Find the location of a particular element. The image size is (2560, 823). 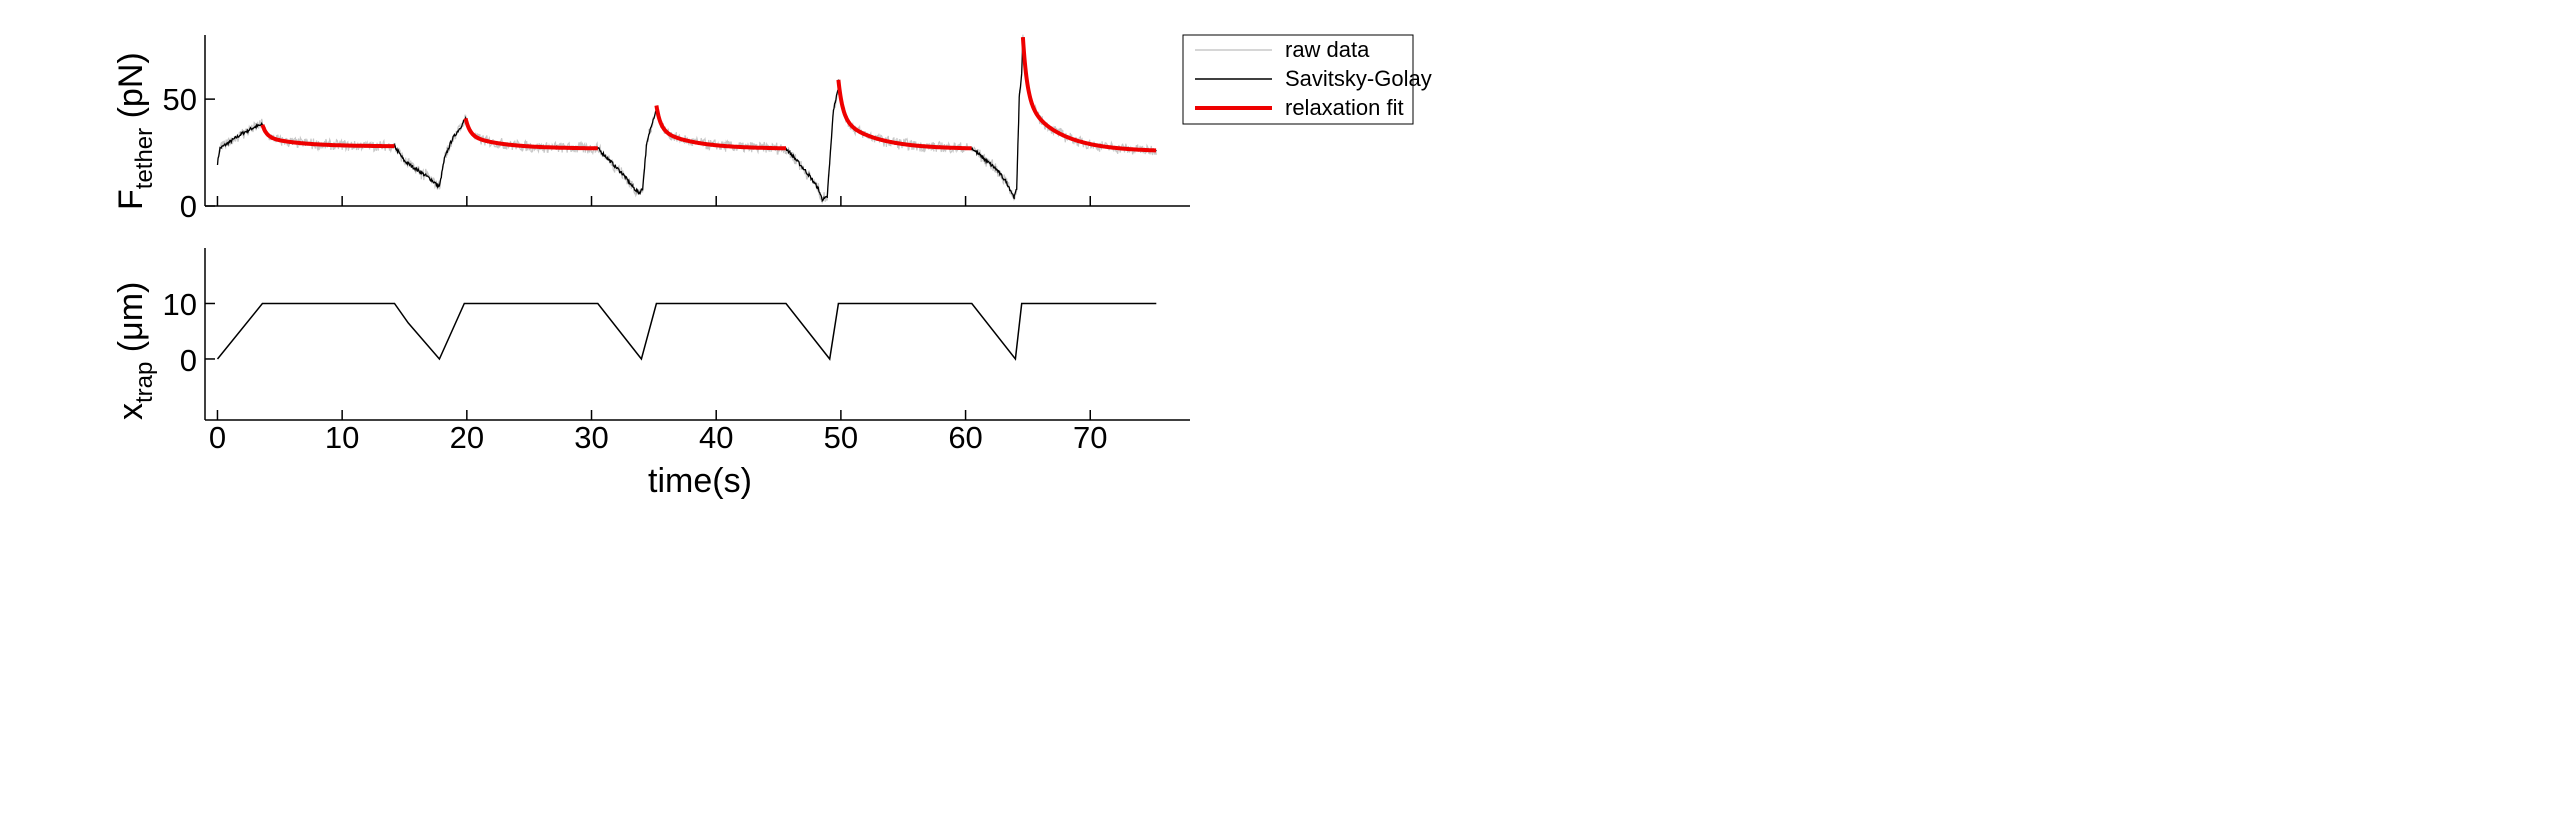

force-panel: 0 50 Ftether (pN) is located at coordinates (651, 129).